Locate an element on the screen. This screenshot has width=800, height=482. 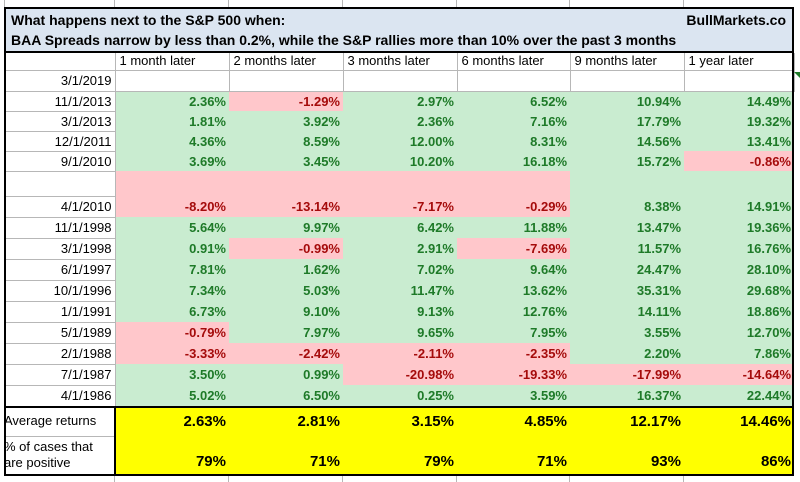
average-value-cell: 12.17% is located at coordinates (627, 421).